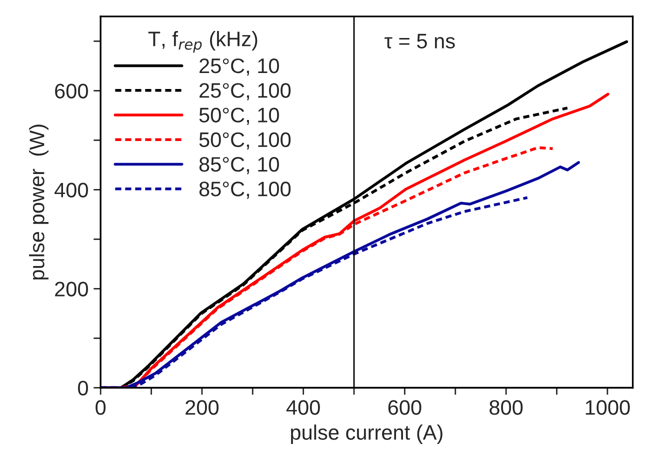 The image size is (649, 470). Describe the element at coordinates (366, 434) in the screenshot. I see `x-axis-title: pulse current (A)` at that location.